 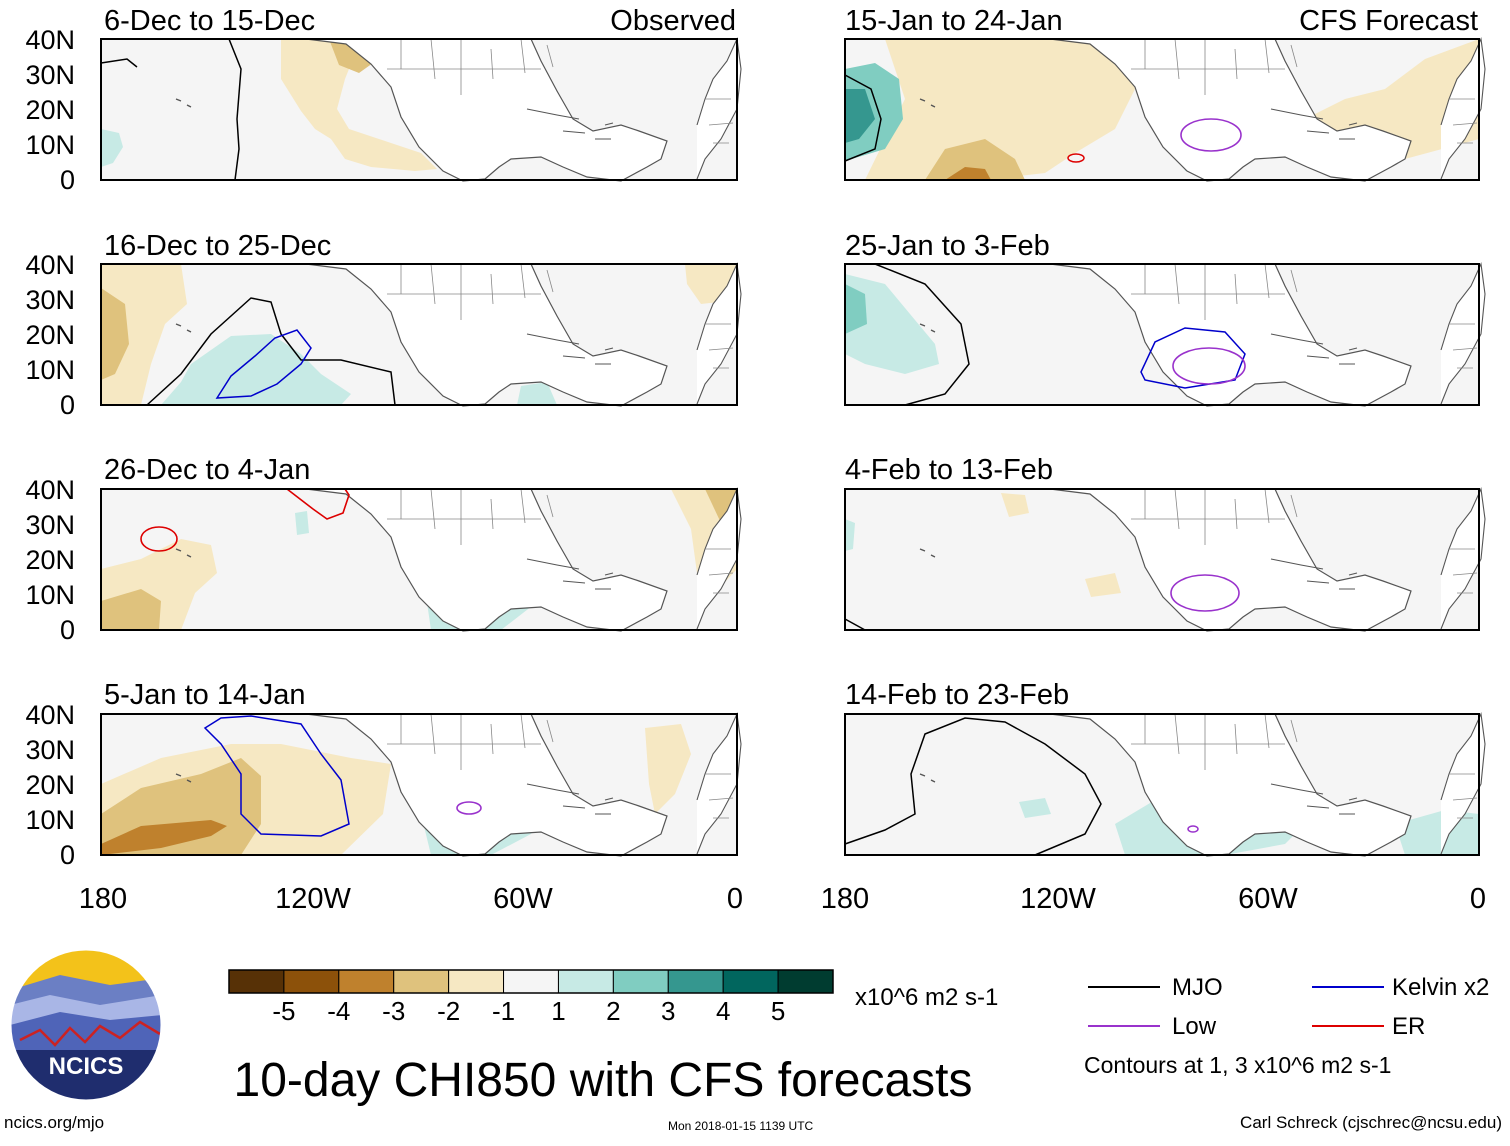 What do you see at coordinates (503, 1011) in the screenshot?
I see `colorbar-tick-label: -1` at bounding box center [503, 1011].